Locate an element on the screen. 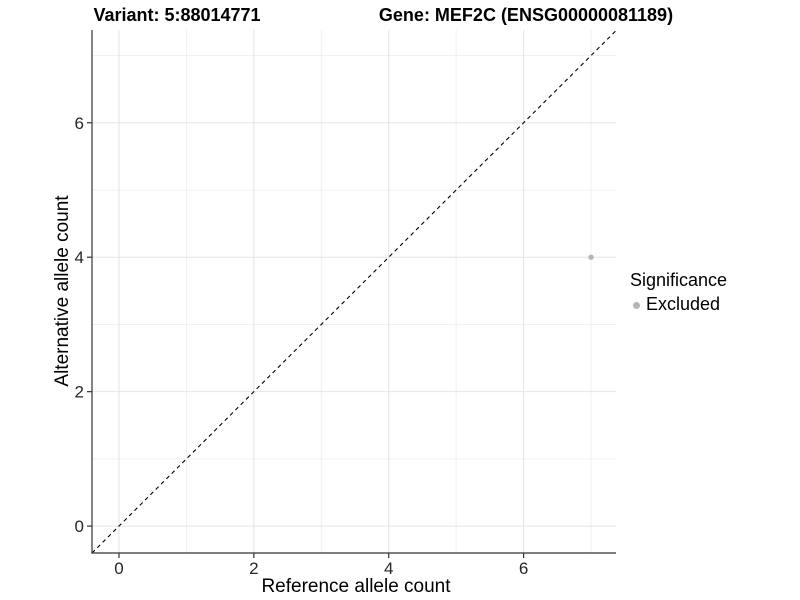 Image resolution: width=800 pixels, height=600 pixels. y-tick-label: 6 is located at coordinates (79, 123).